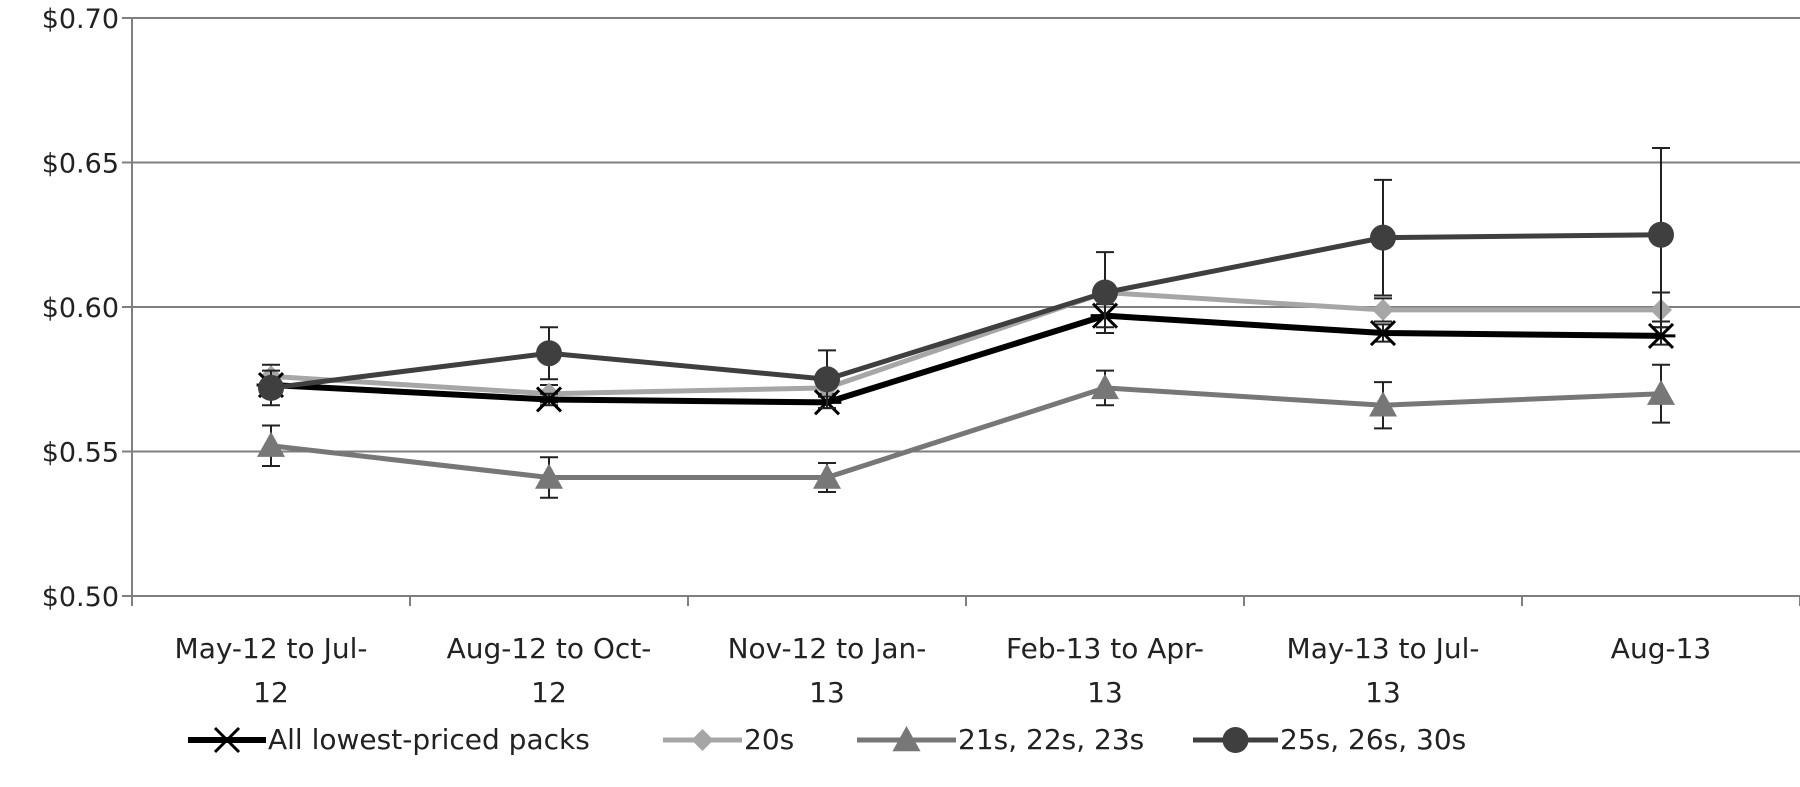 This screenshot has height=787, width=1800. What do you see at coordinates (1383, 648) in the screenshot?
I see `x-tick-label-line: May-13 to Jul-` at bounding box center [1383, 648].